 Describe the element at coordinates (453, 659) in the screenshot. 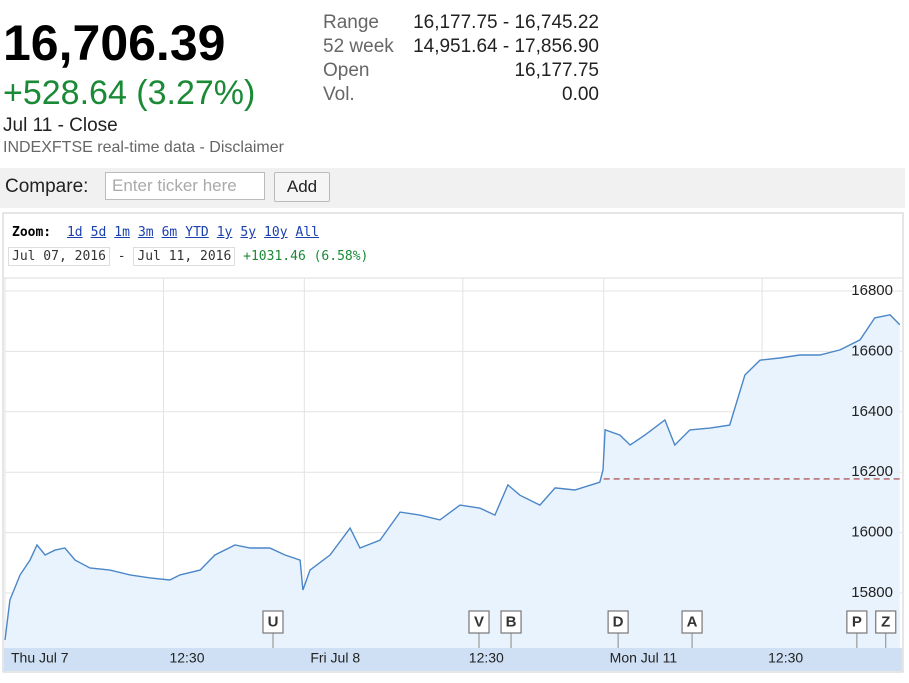

I see `x-axis-bar` at that location.